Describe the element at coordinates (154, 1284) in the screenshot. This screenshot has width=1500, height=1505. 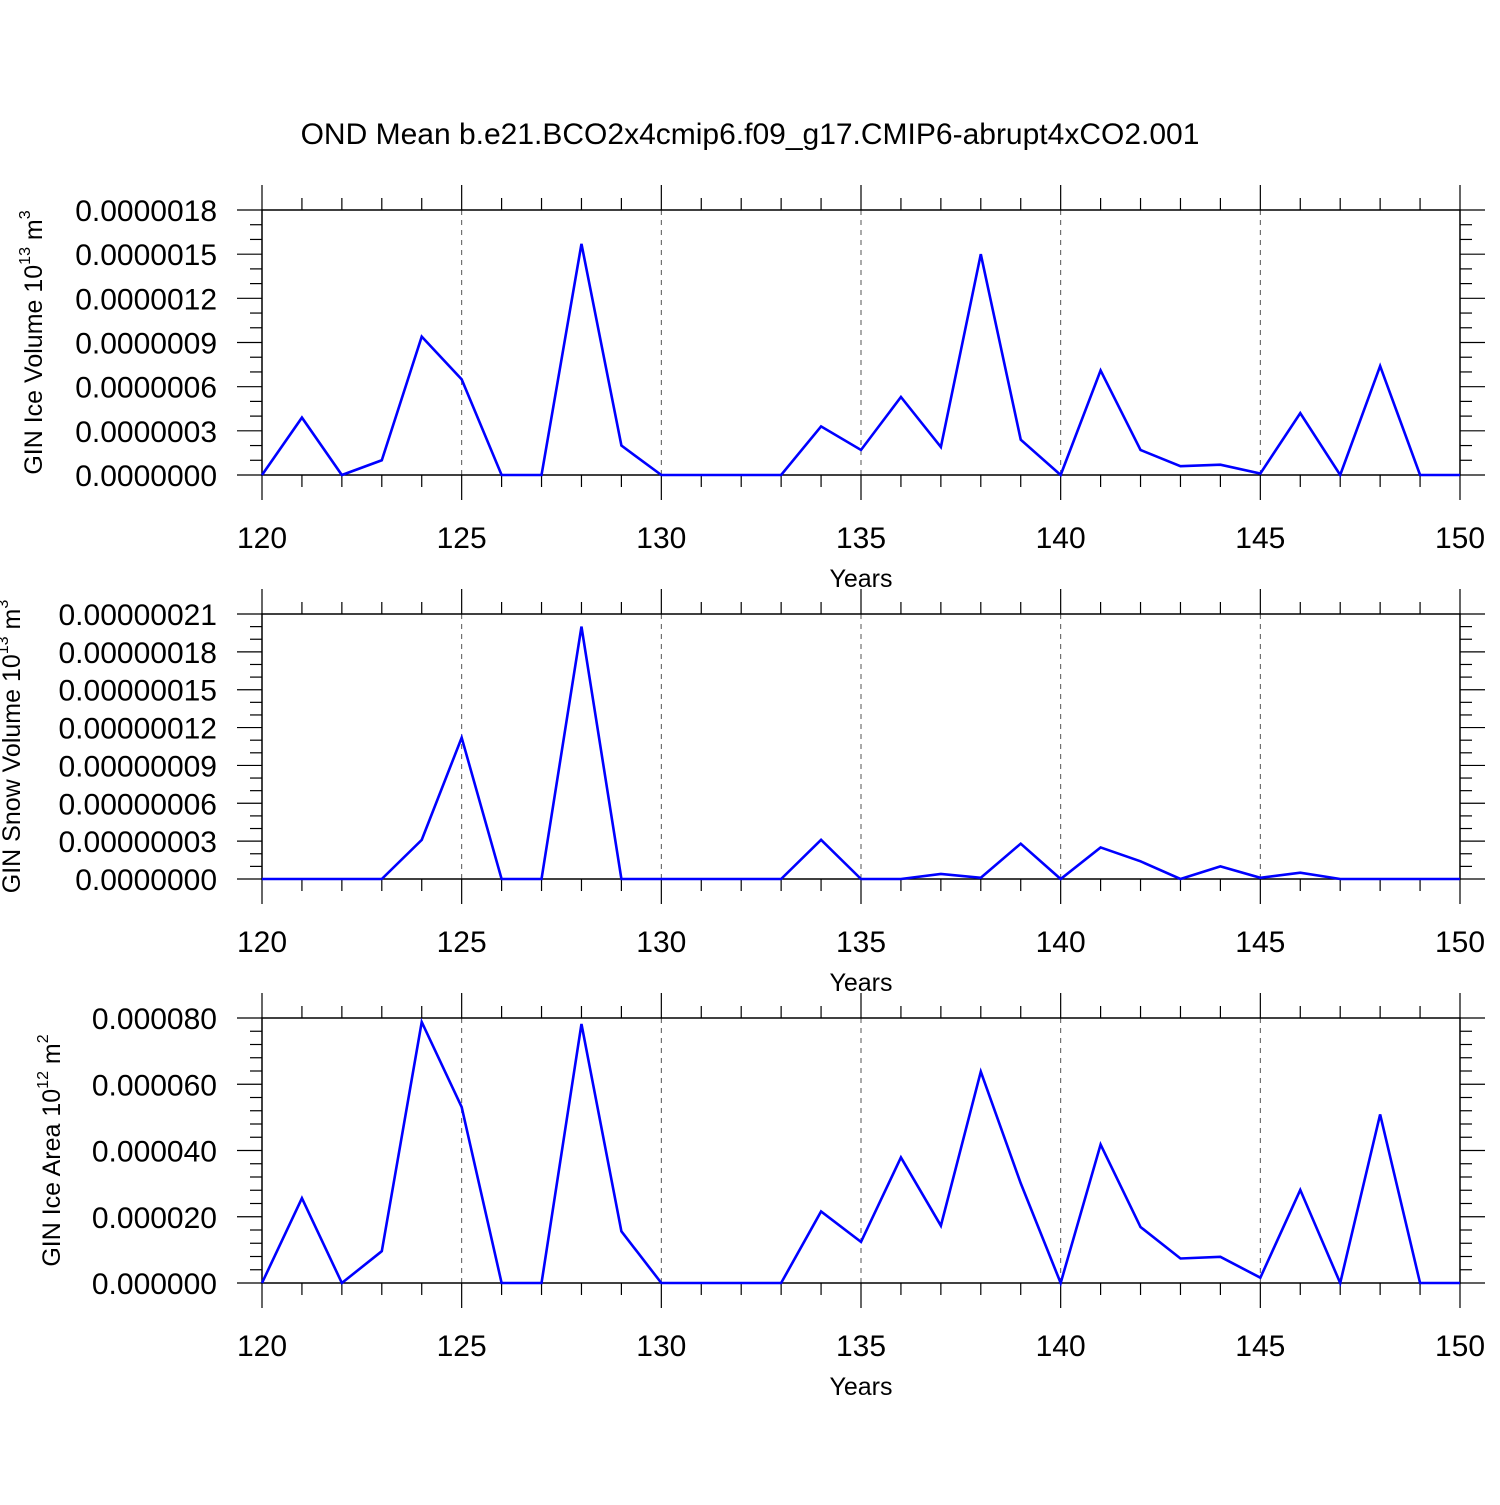
I see `panel3-y-tick-label: 0.000000` at that location.